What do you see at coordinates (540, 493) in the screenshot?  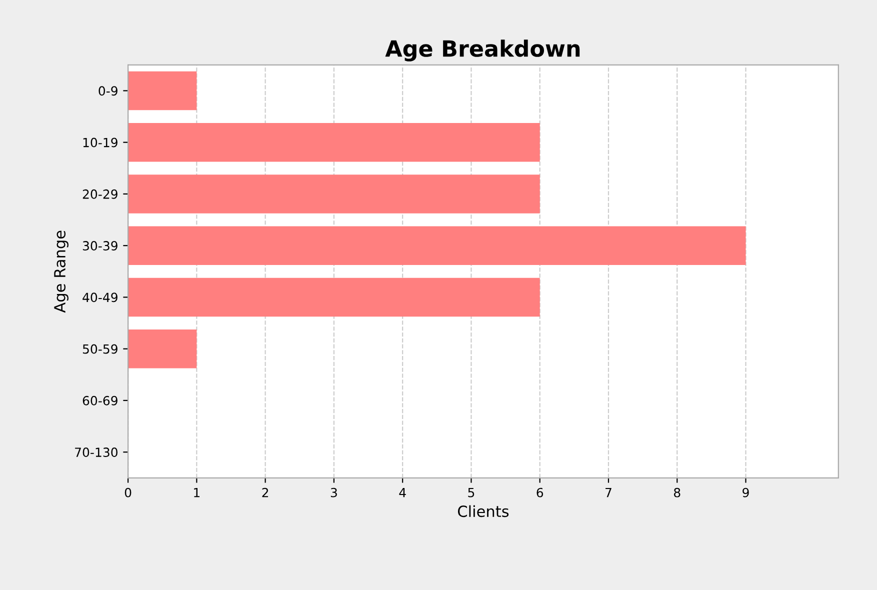 I see `x-tick-label: 6` at bounding box center [540, 493].